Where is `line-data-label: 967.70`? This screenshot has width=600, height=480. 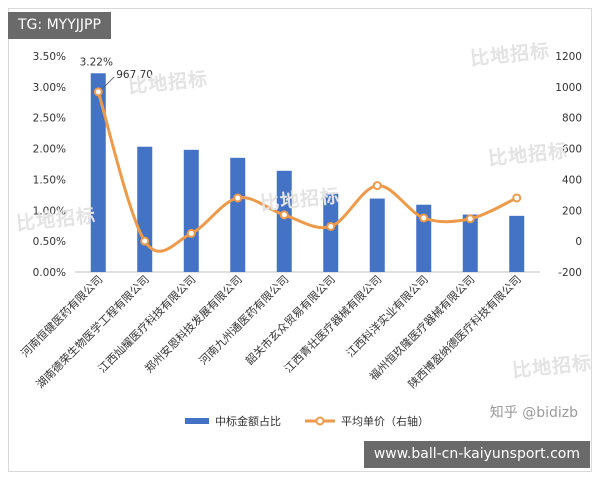 line-data-label: 967.70 is located at coordinates (134, 75).